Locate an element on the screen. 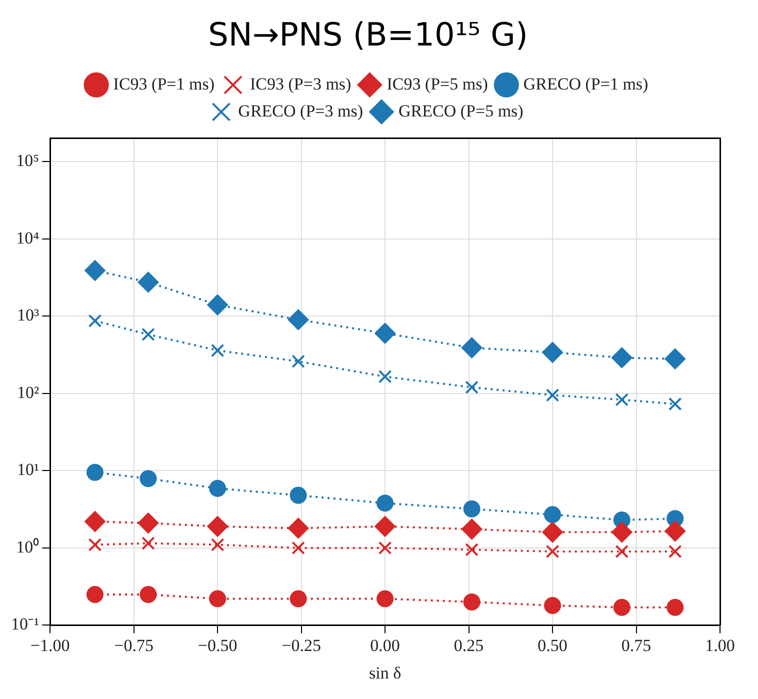  legend-label: GRECO (P=1 ms) is located at coordinates (585, 84).